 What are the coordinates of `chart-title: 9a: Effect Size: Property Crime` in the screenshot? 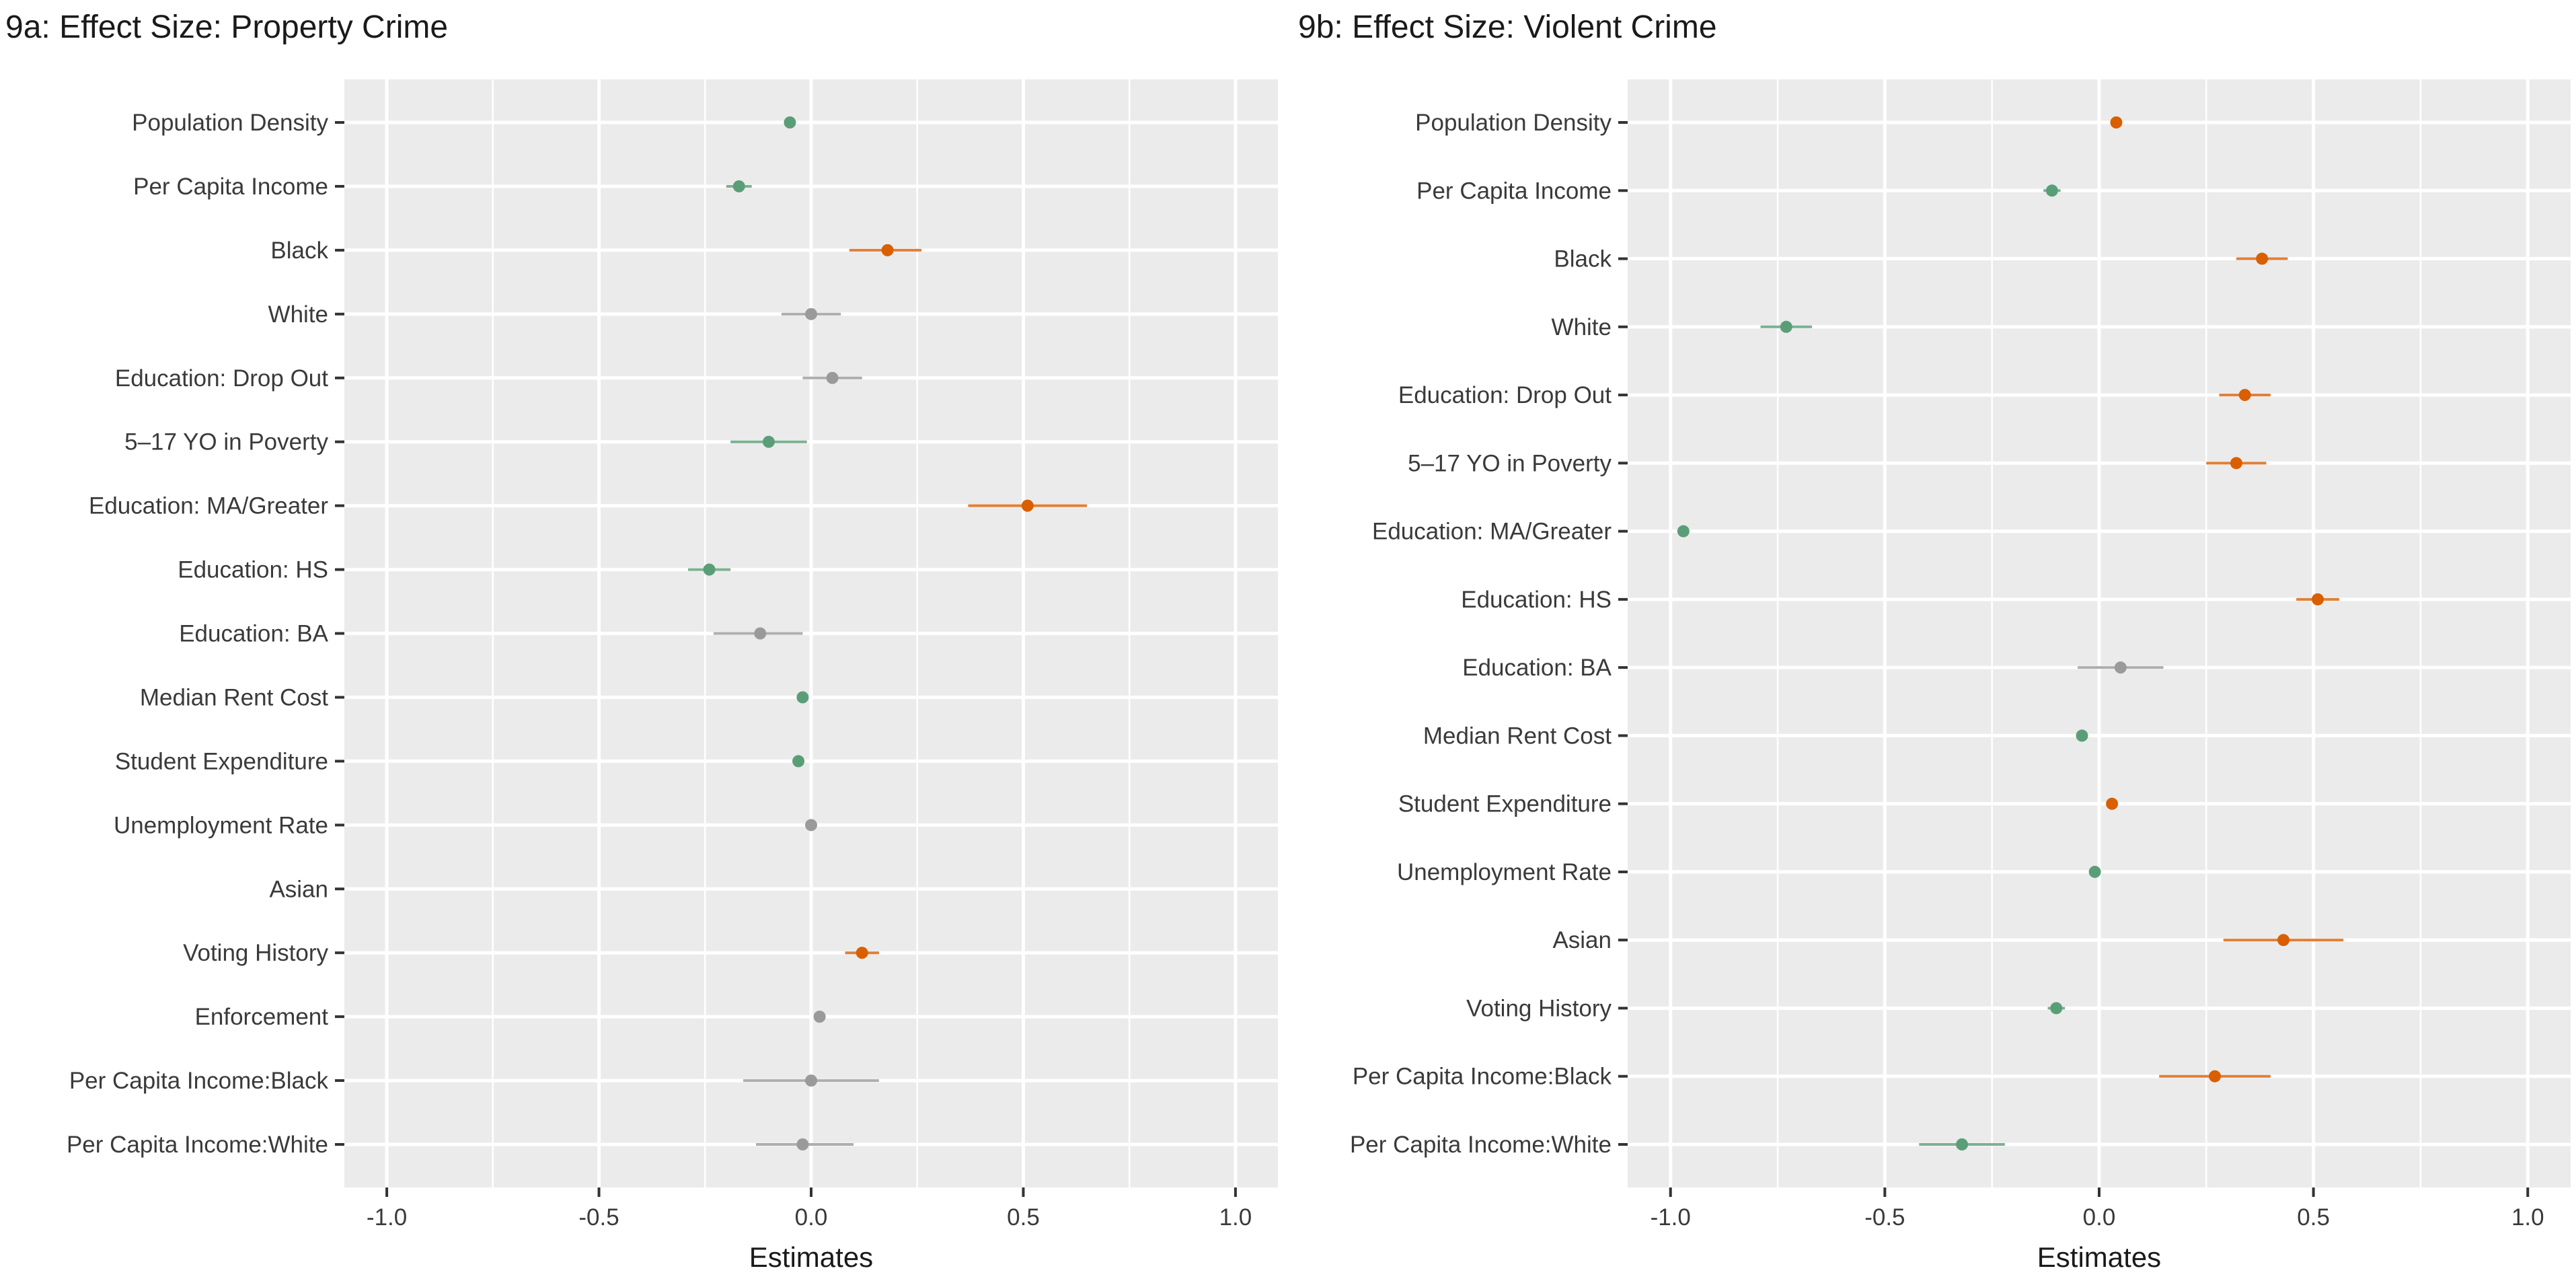 It's located at (226, 27).